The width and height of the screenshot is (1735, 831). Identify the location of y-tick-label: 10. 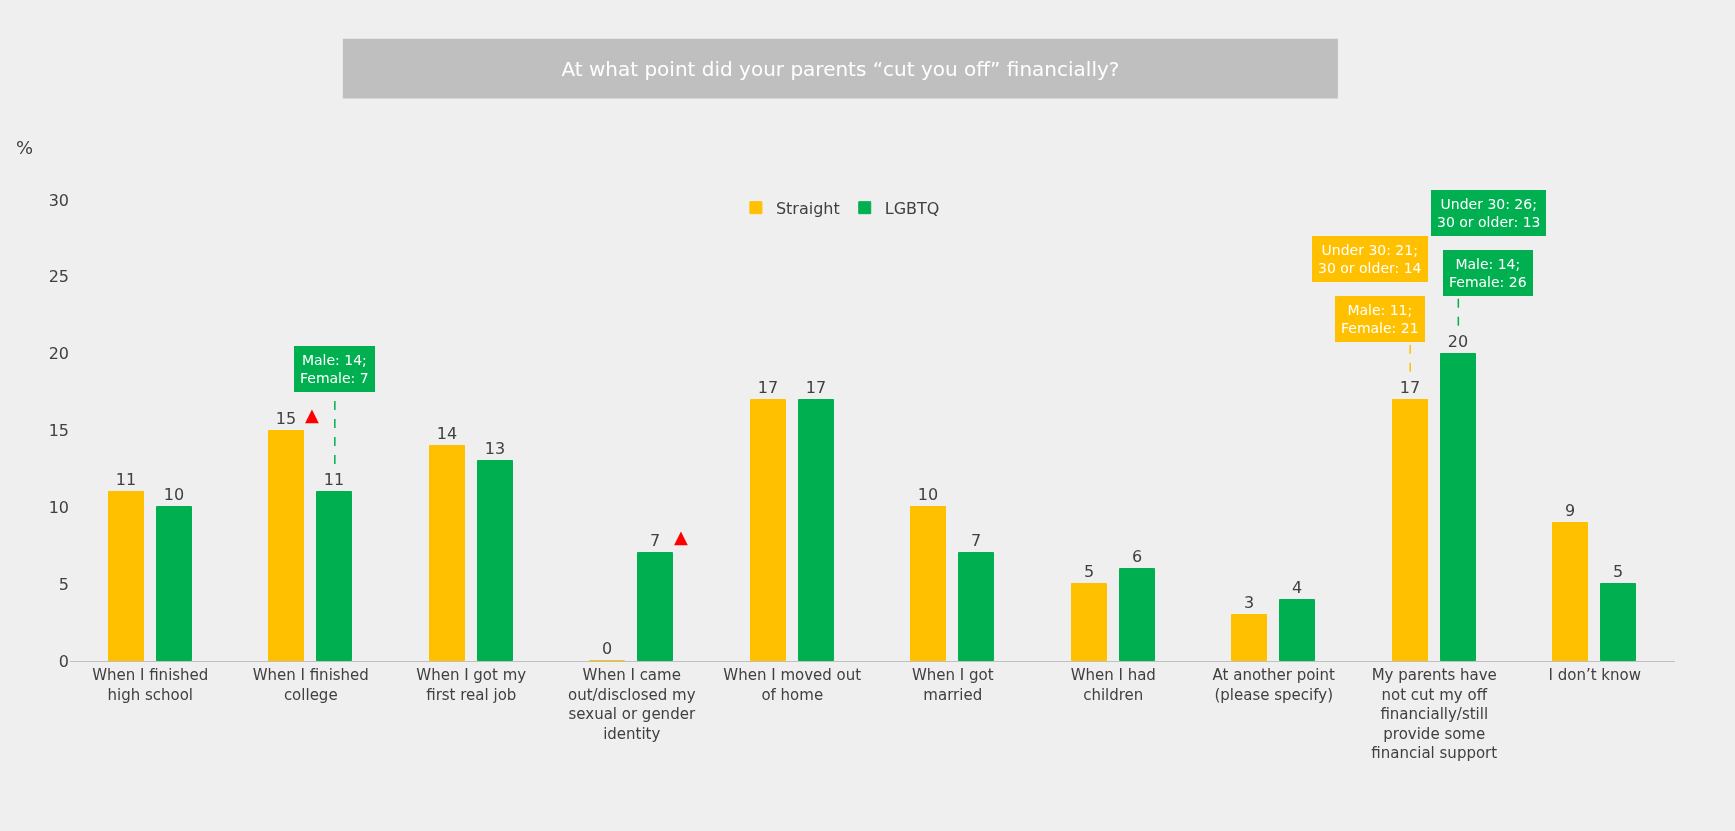
(58, 507).